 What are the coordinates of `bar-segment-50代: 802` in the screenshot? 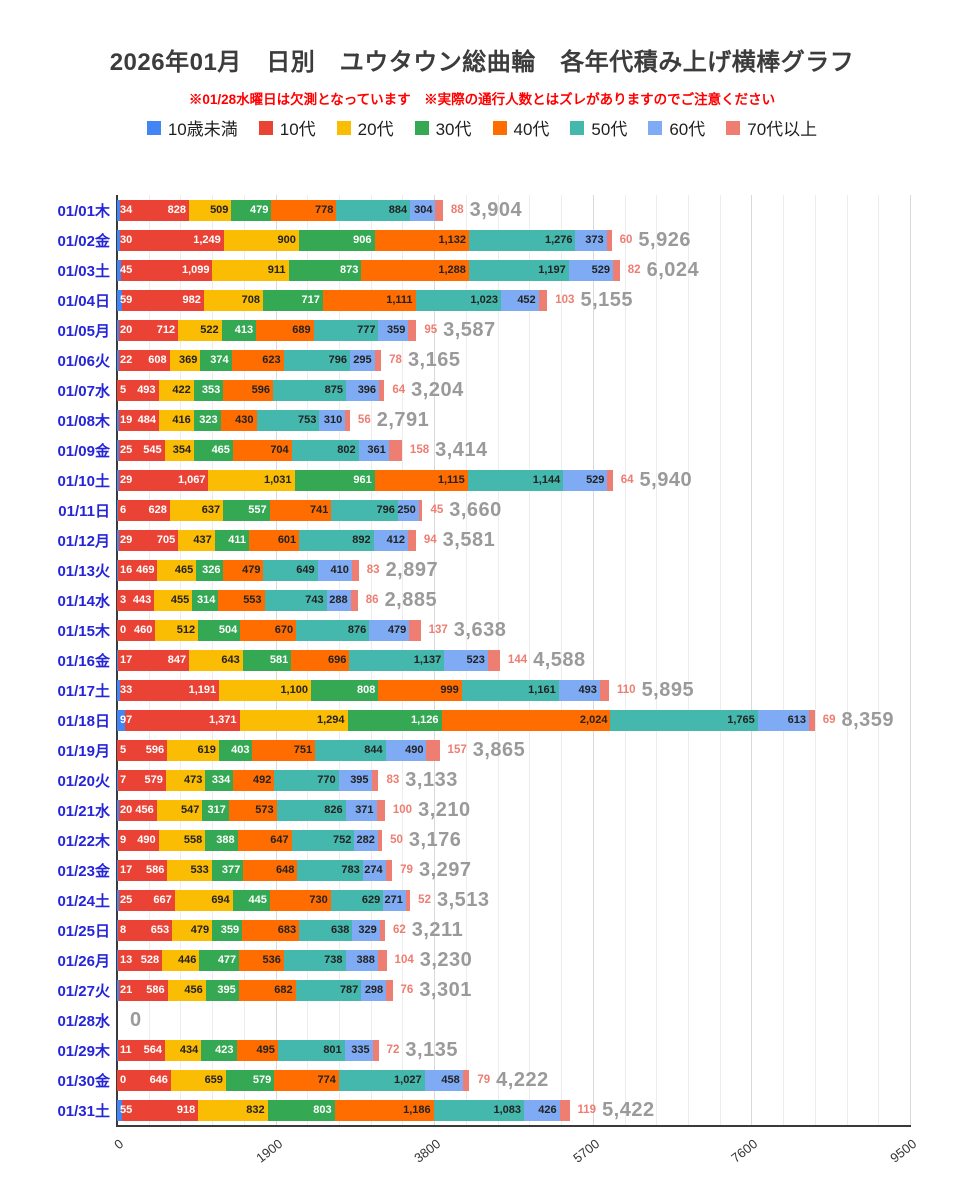 It's located at (325, 450).